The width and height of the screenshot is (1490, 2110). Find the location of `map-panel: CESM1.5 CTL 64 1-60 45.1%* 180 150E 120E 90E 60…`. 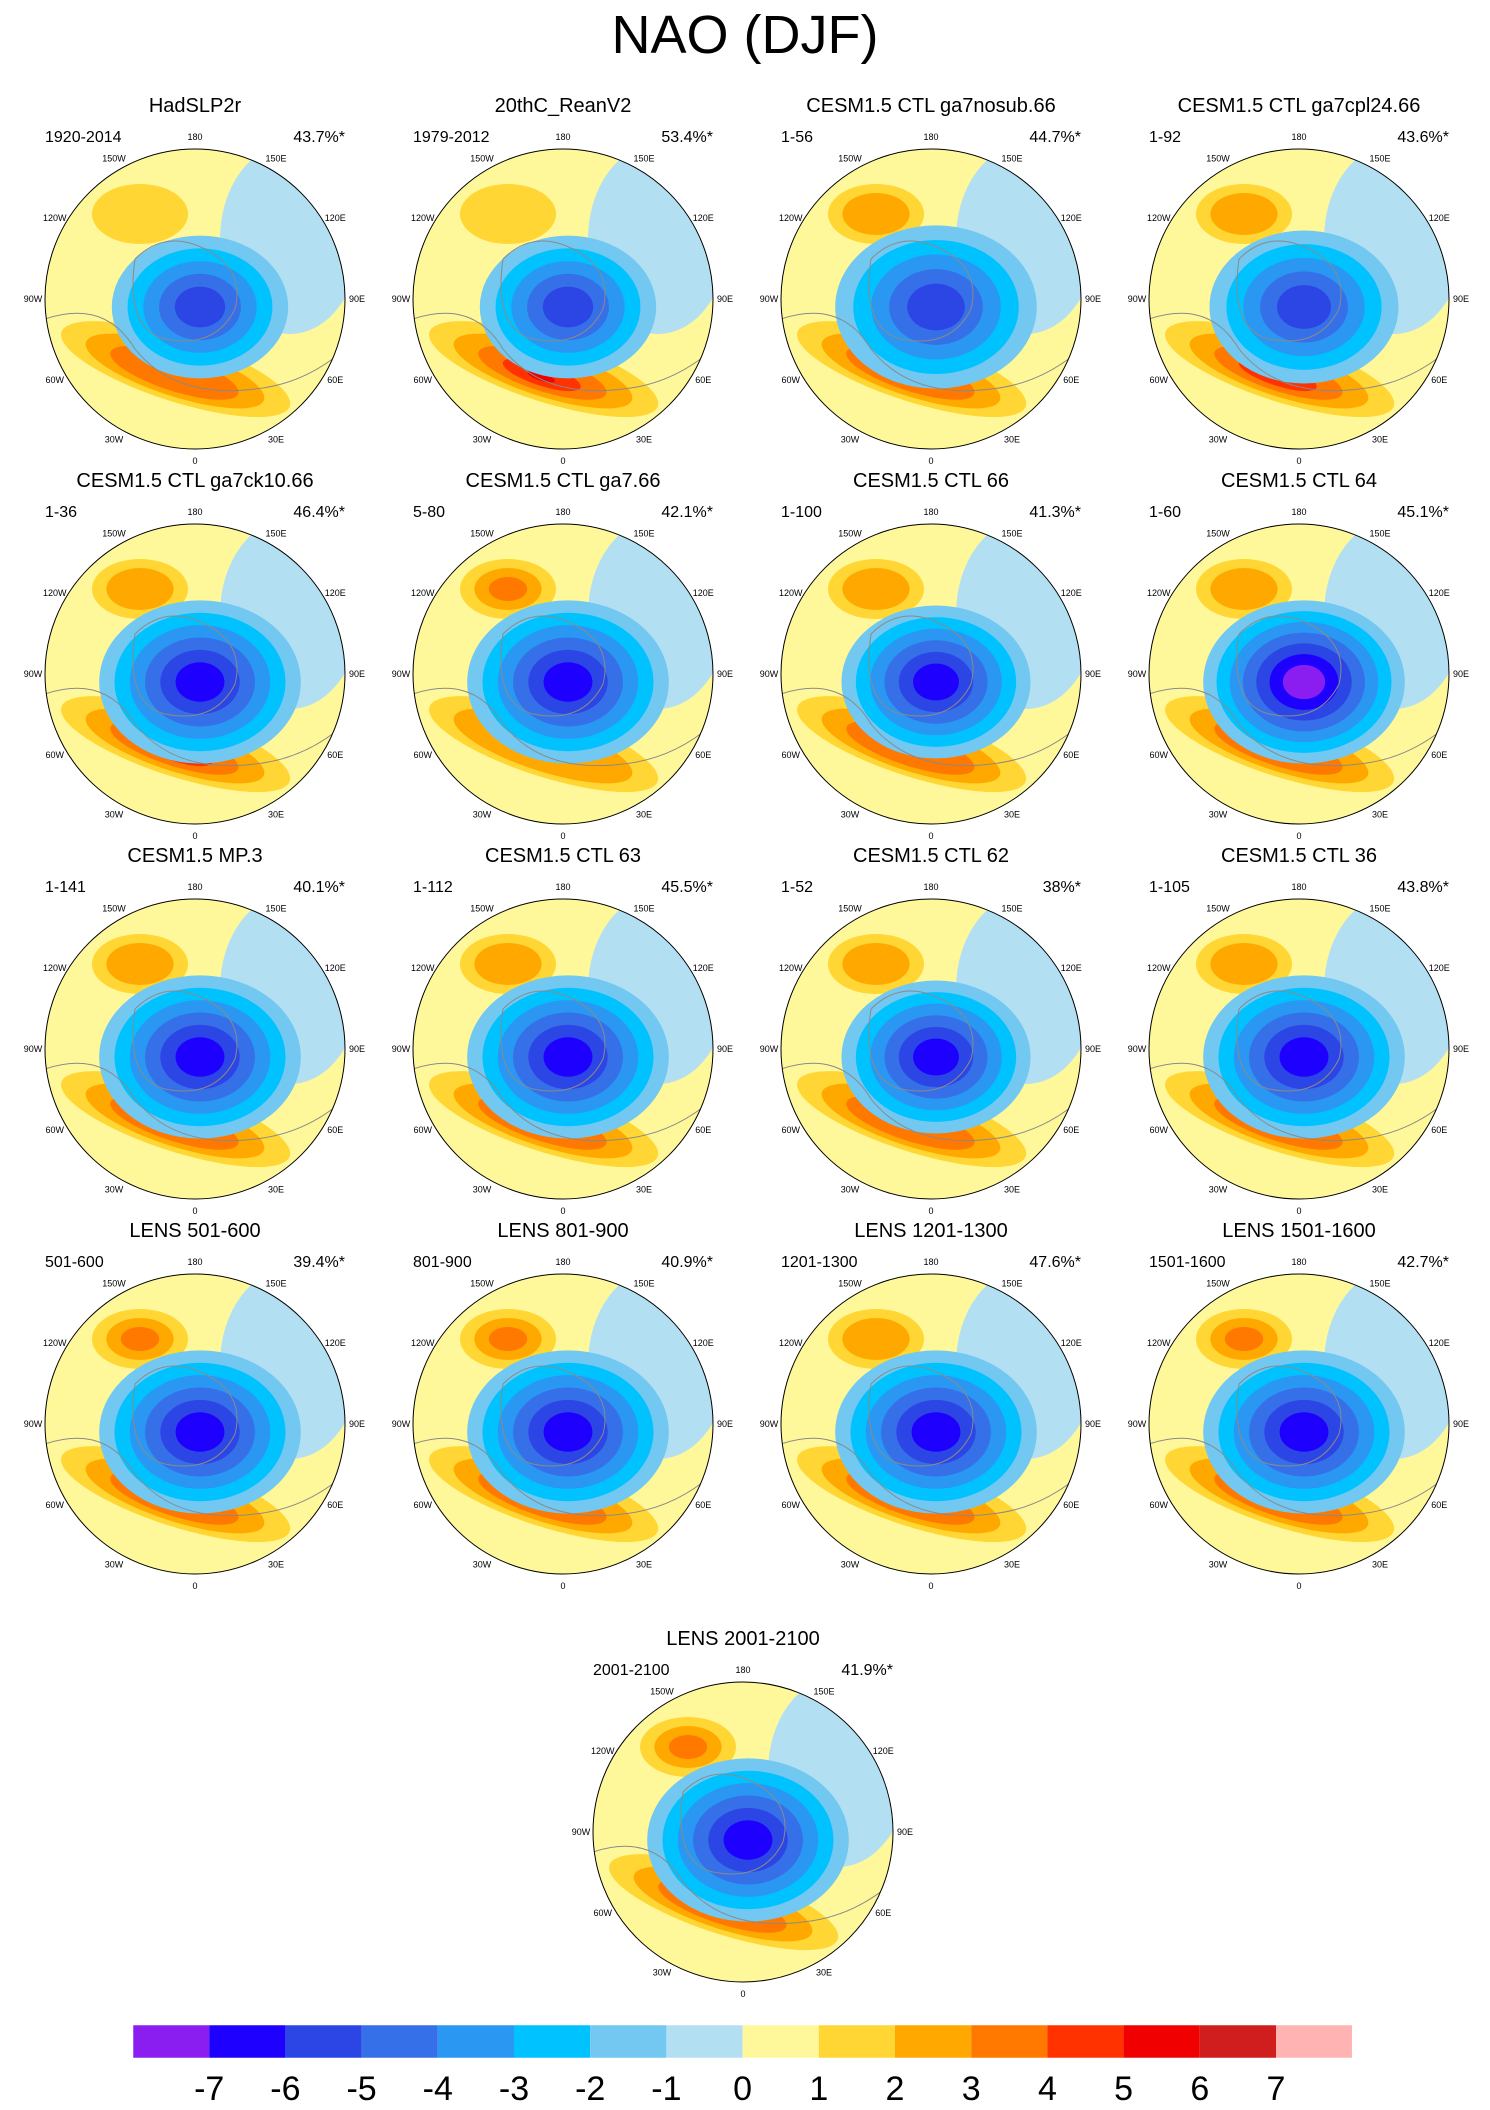

map-panel: CESM1.5 CTL 64 1-60 45.1%* 180 150E 120E 90E 60… is located at coordinates (1299, 659).